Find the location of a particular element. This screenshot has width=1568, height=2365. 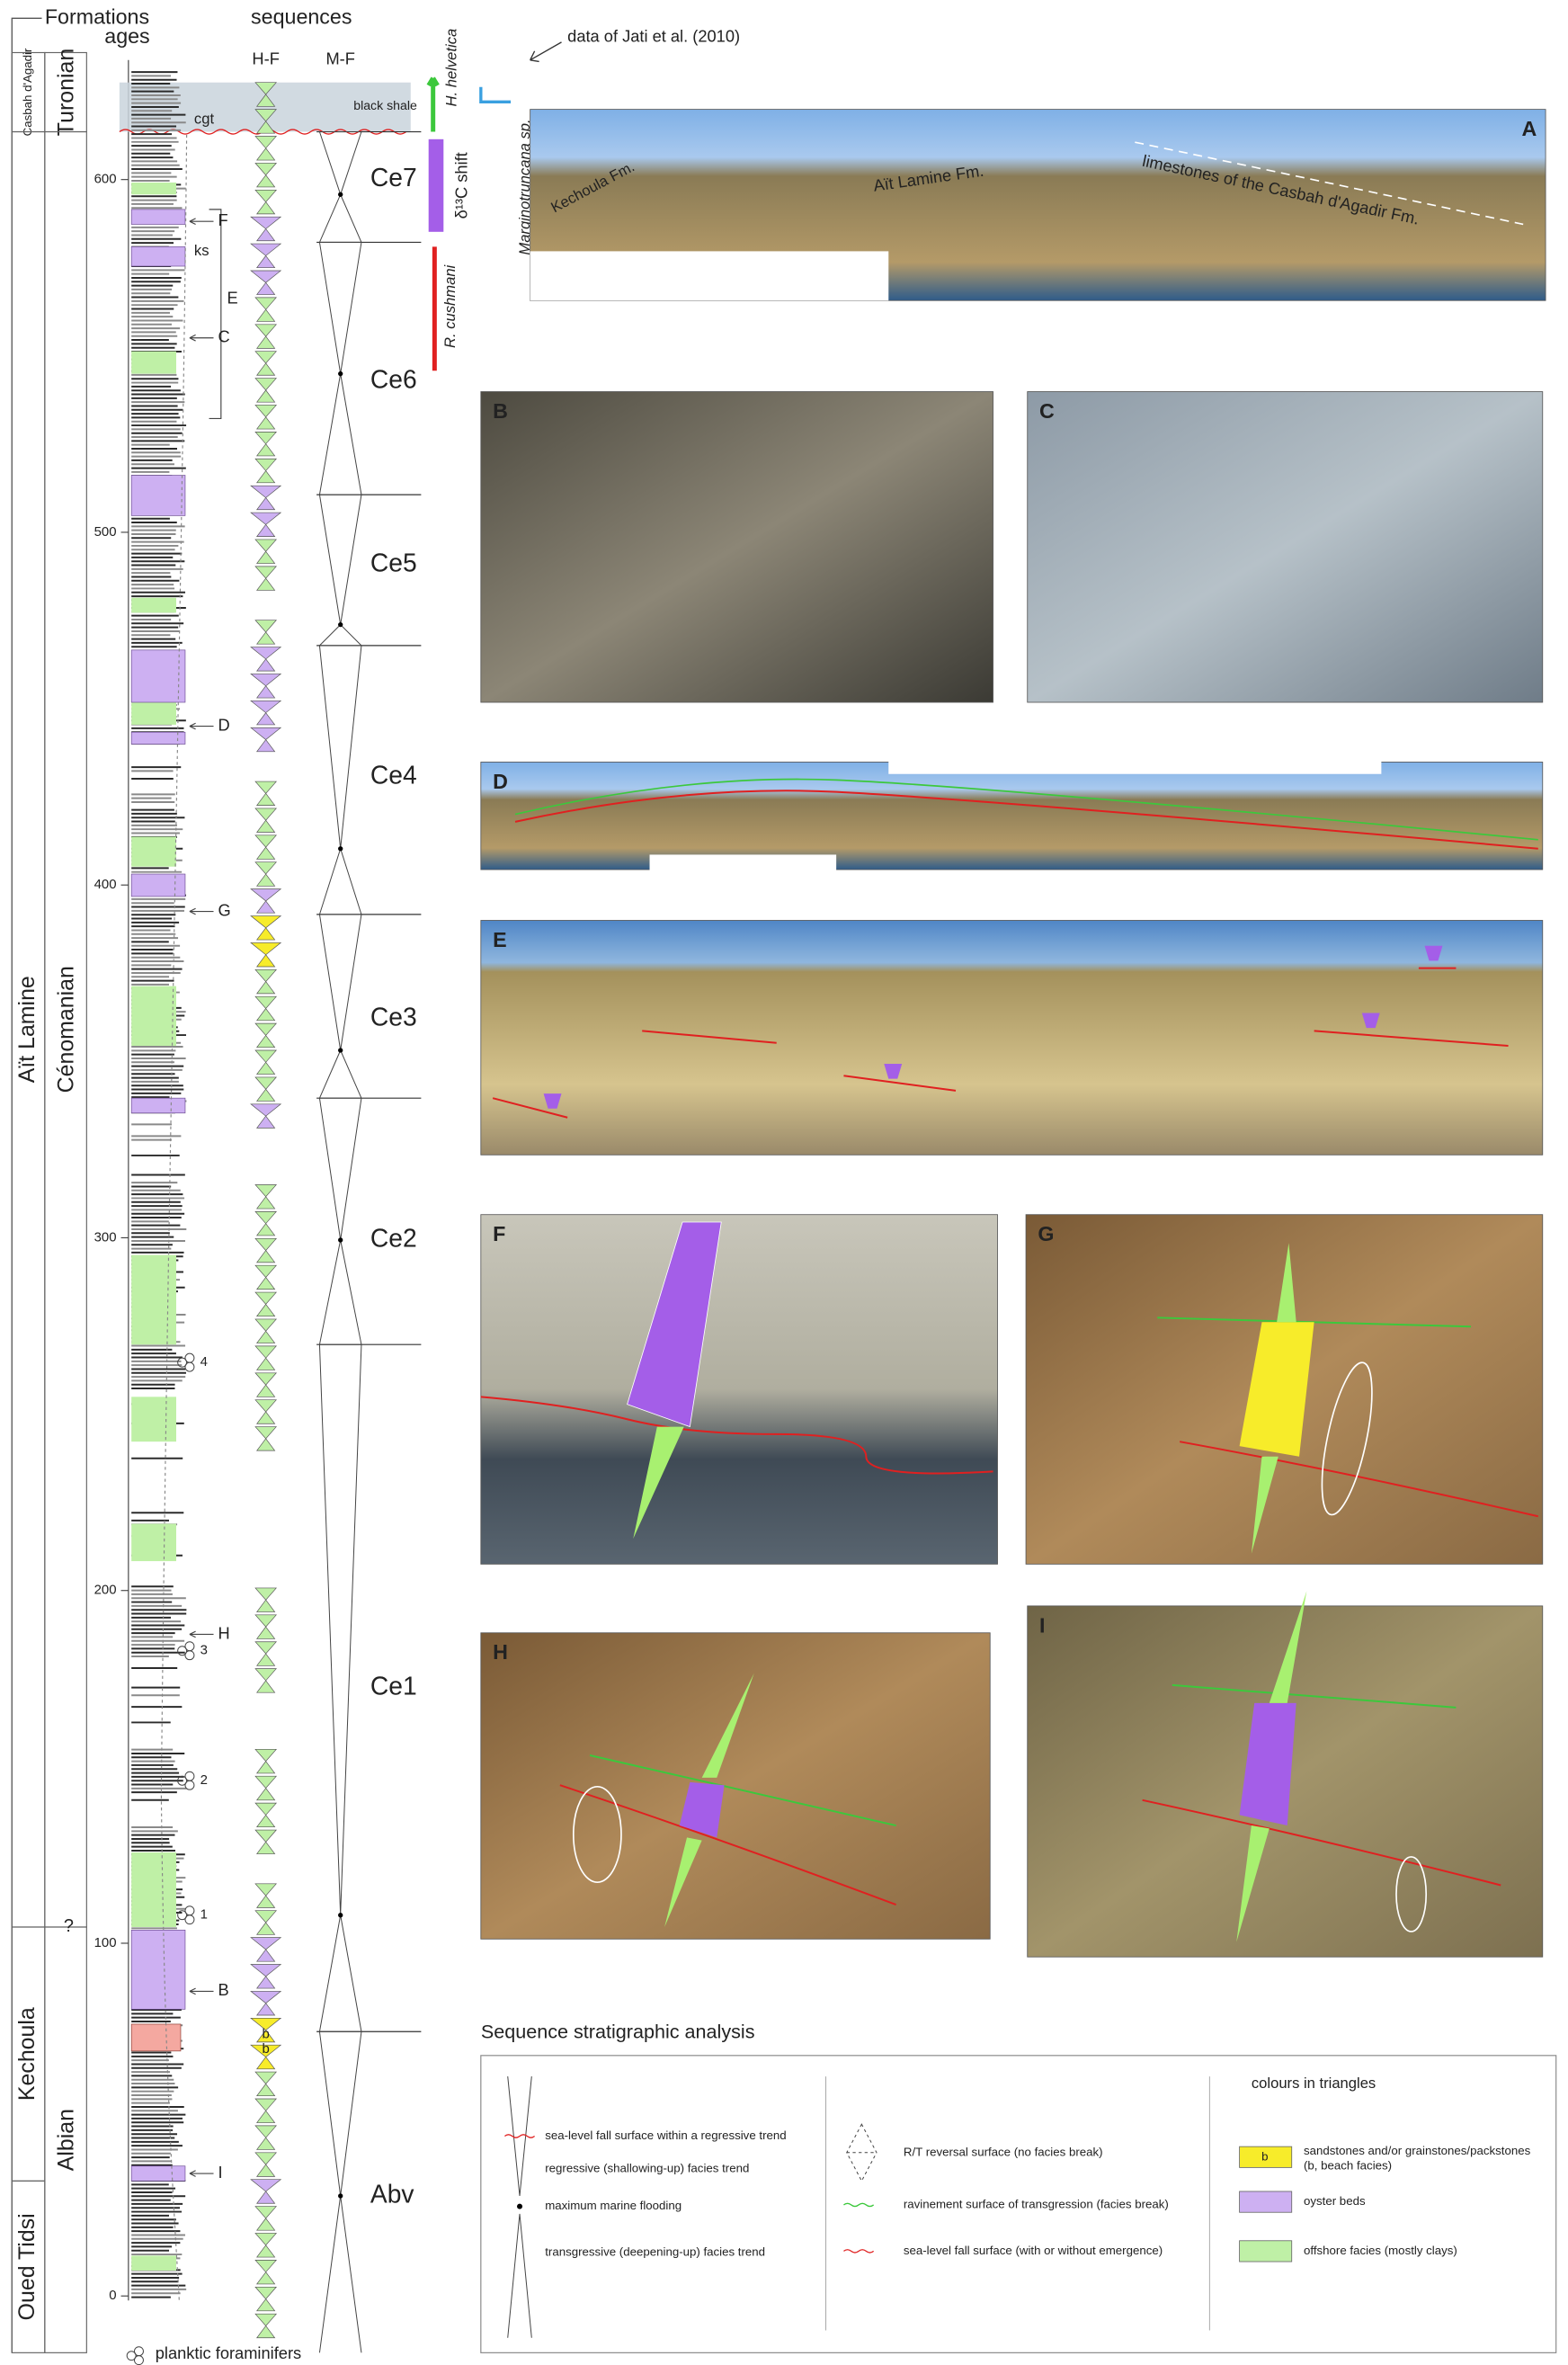

photo-scale-ring is located at coordinates (1411, 1894).